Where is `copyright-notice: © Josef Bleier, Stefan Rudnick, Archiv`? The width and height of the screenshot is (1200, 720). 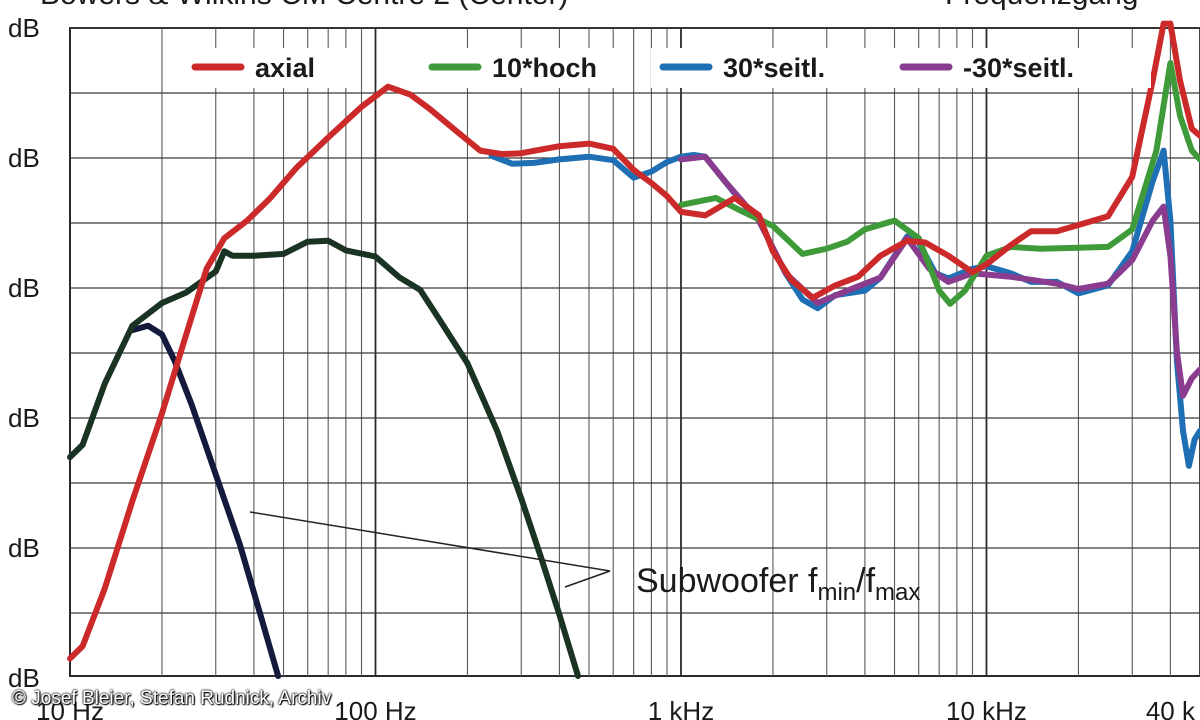 copyright-notice: © Josef Bleier, Stefan Rudnick, Archiv is located at coordinates (172, 698).